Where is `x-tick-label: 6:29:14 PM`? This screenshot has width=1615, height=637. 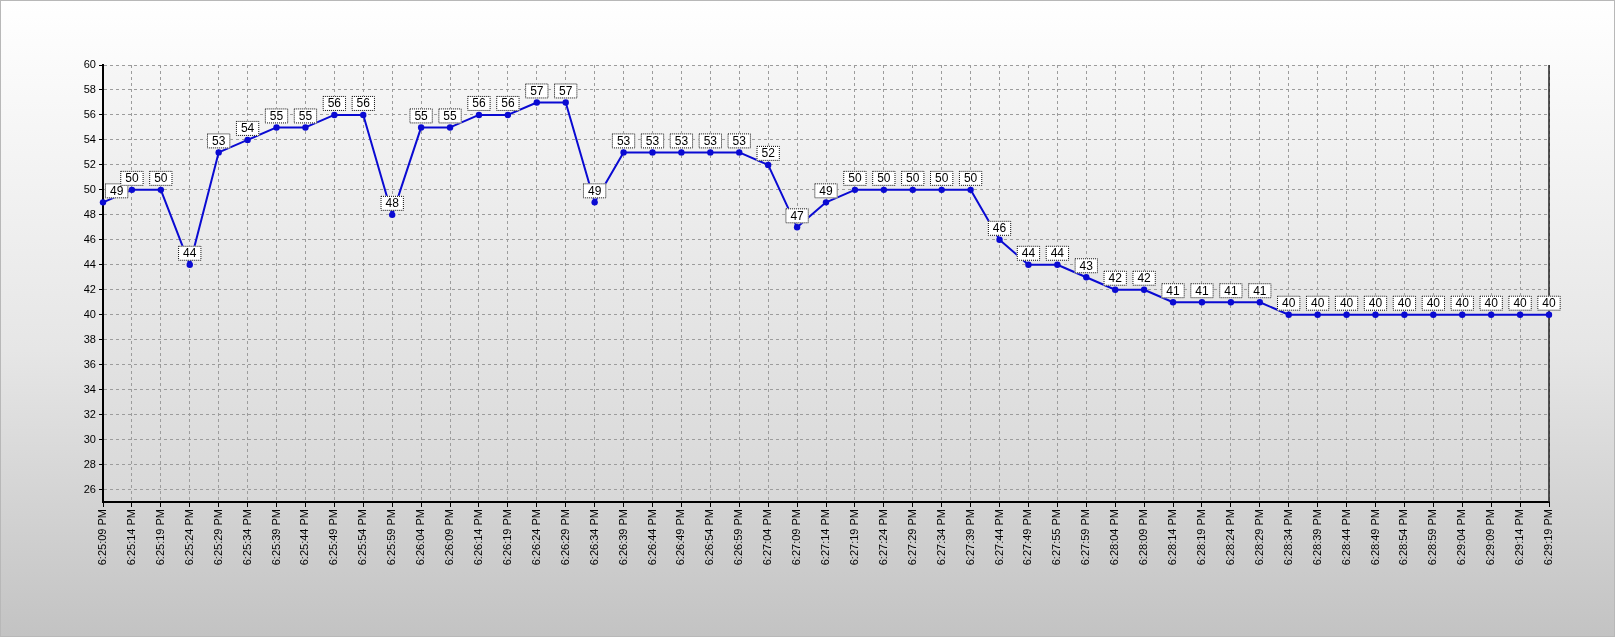 x-tick-label: 6:29:14 PM is located at coordinates (1519, 537).